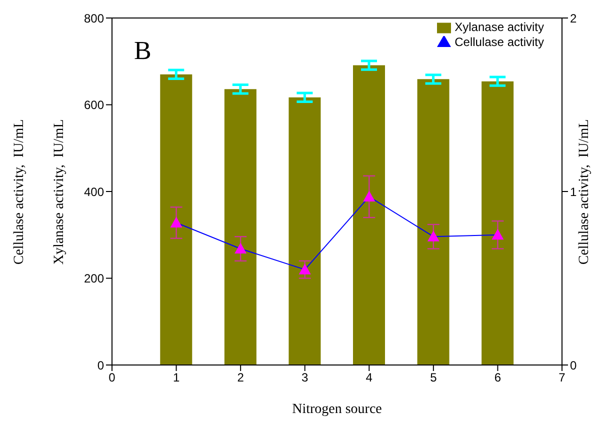  I want to click on y-tick-label: 800, so click(94, 18).